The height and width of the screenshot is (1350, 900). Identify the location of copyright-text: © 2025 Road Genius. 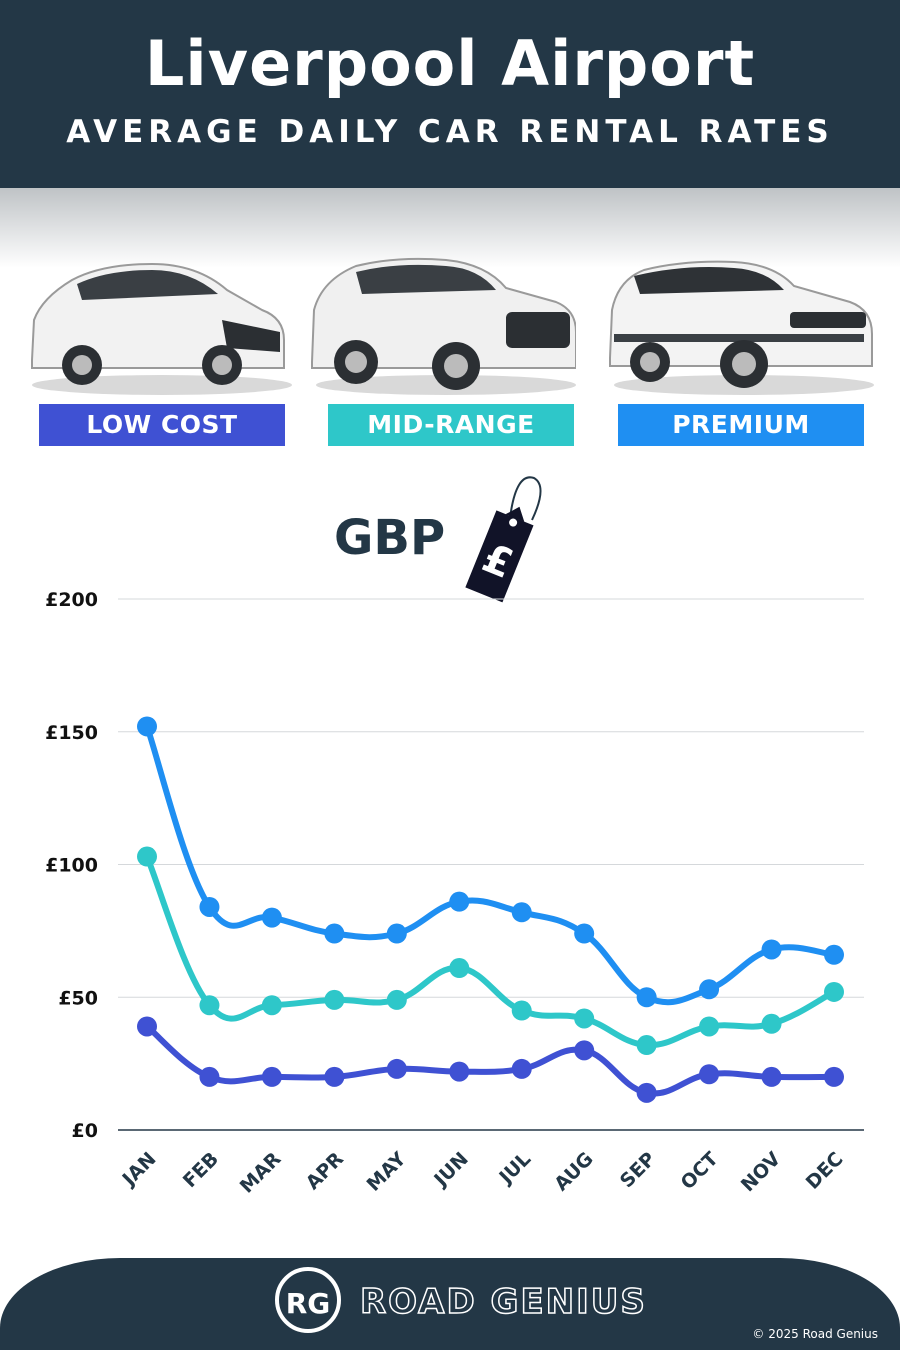
(815, 1334).